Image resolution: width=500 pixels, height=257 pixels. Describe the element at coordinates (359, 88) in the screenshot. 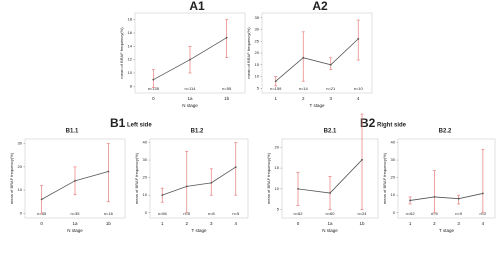

I see `n-label: n=10` at that location.